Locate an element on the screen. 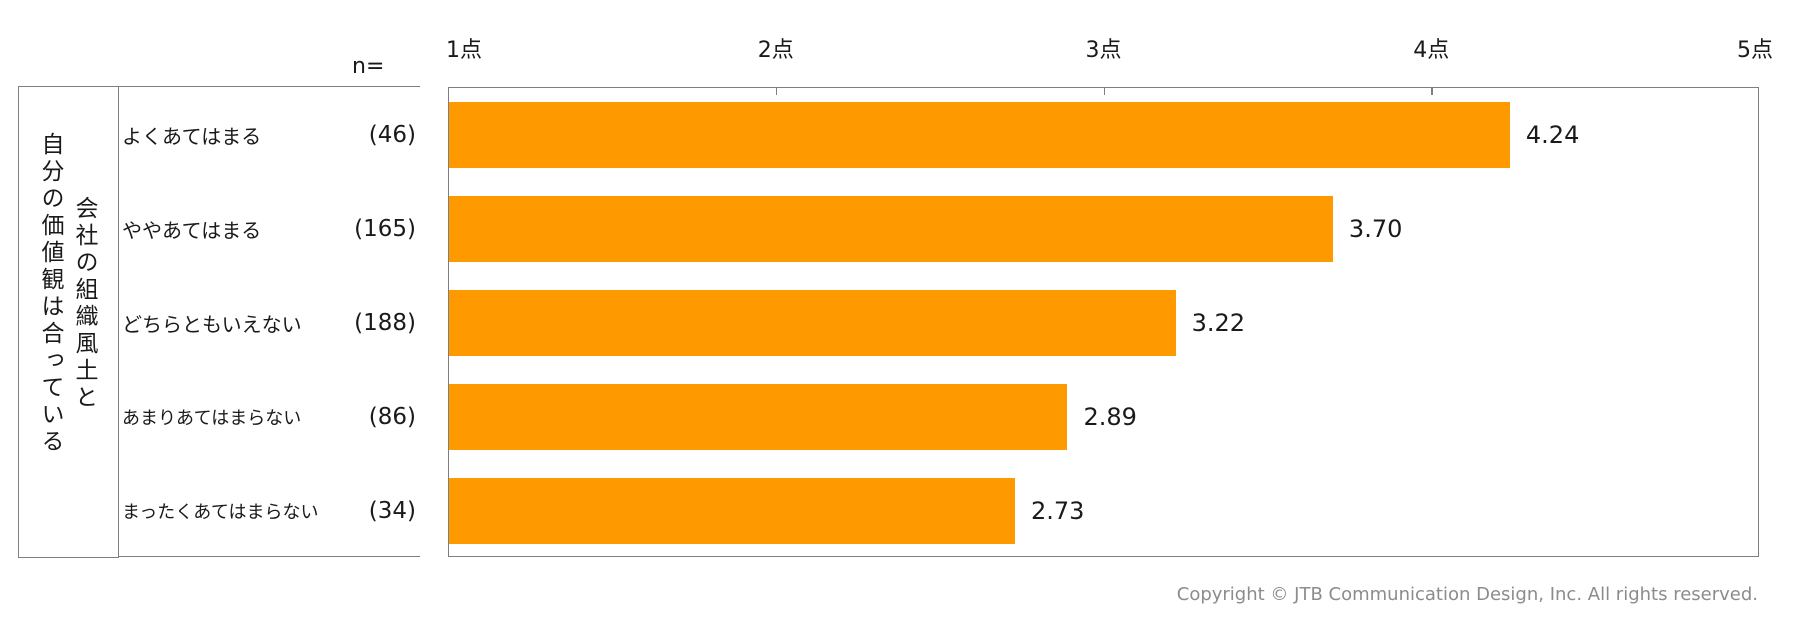  category-label: まったくあてはまらない is located at coordinates (220, 512).